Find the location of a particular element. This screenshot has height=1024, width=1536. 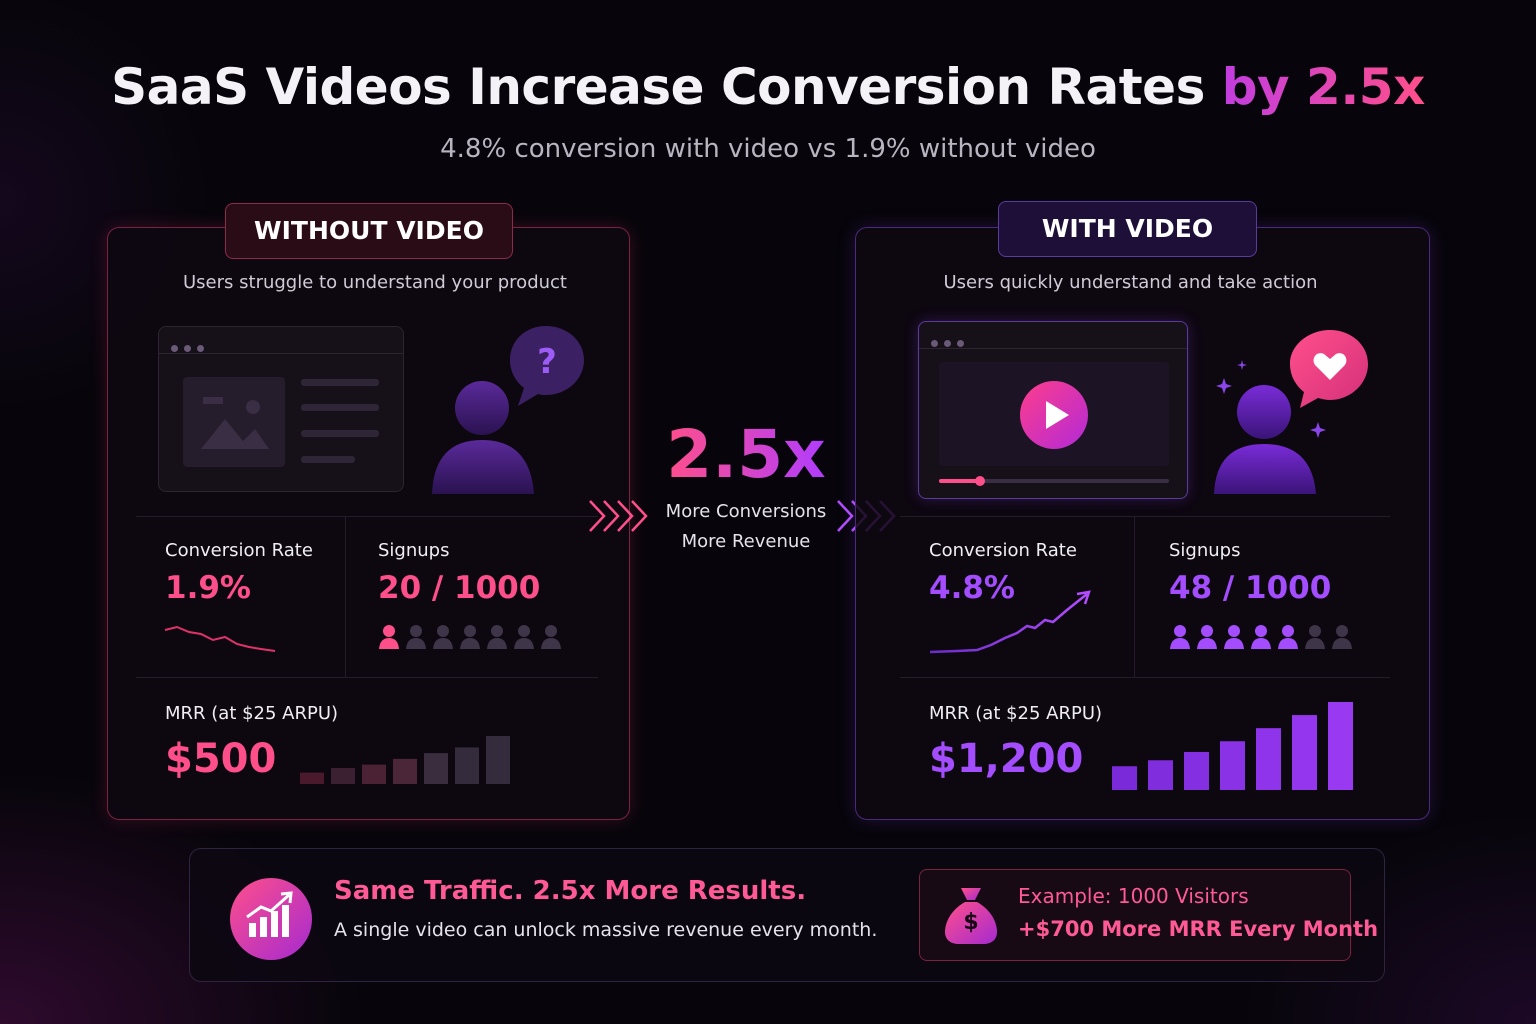

play-button-icon is located at coordinates (1054, 415).